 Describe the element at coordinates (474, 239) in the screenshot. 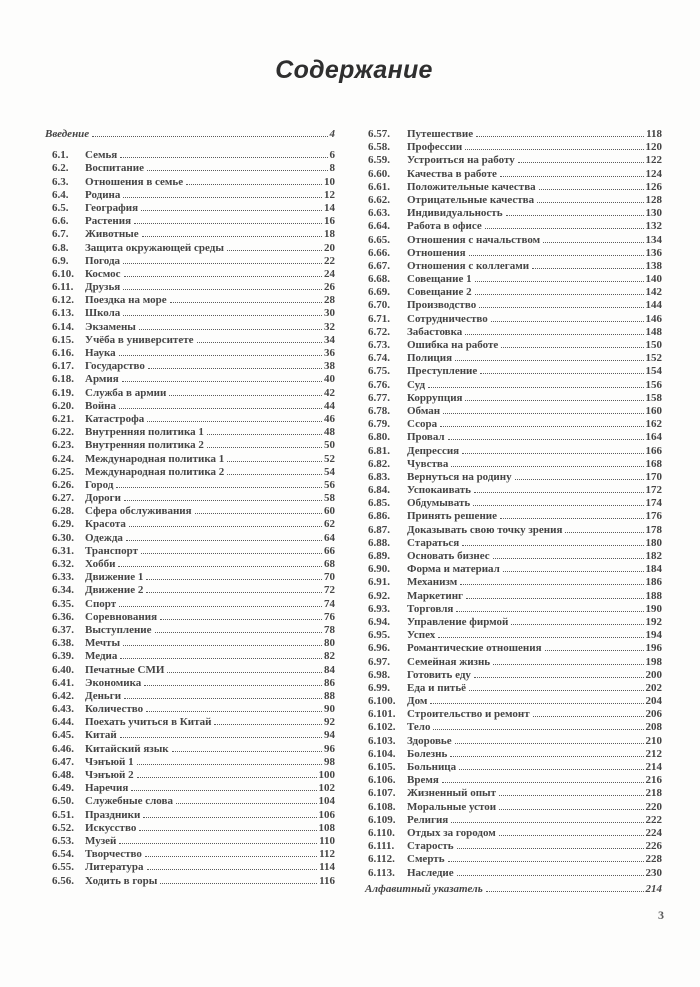

I see `toc-entry-title: Отношения с начальством` at that location.